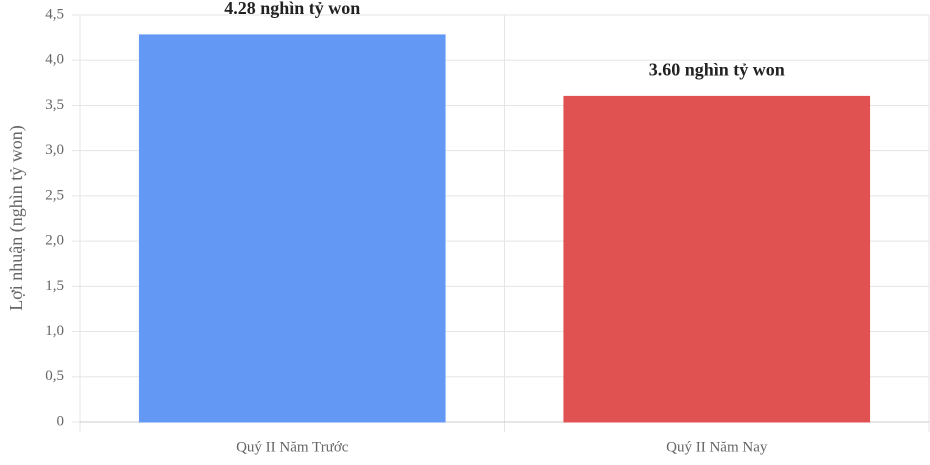  I want to click on y-axis-label: Lợi nhuận (nghìn tỷ won), so click(16, 218).